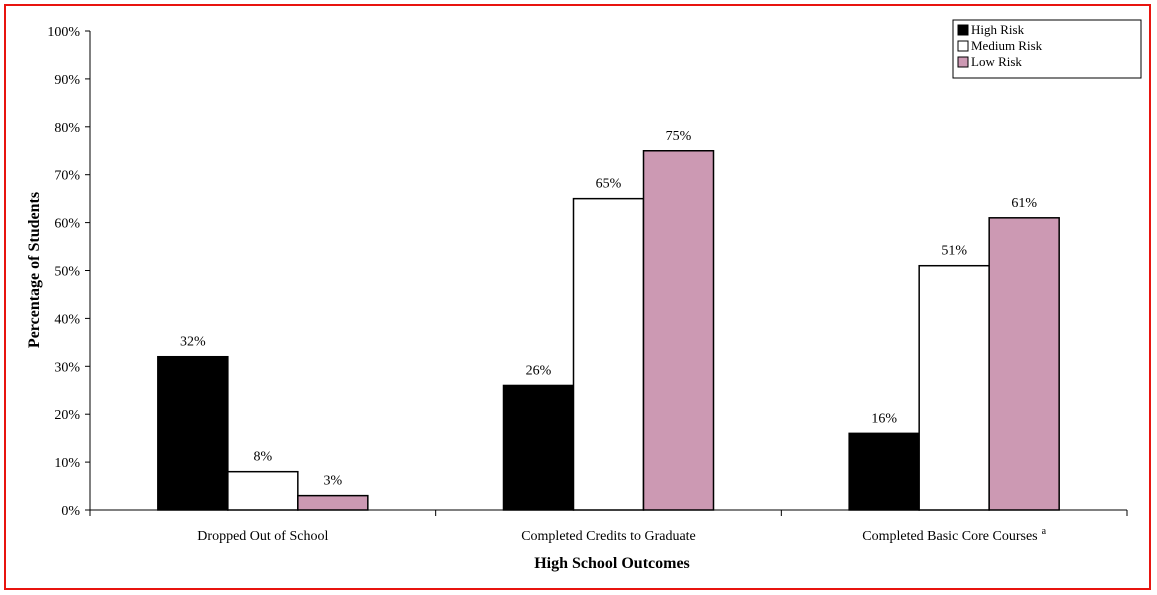  Describe the element at coordinates (332, 481) in the screenshot. I see `data-label: 3%` at that location.